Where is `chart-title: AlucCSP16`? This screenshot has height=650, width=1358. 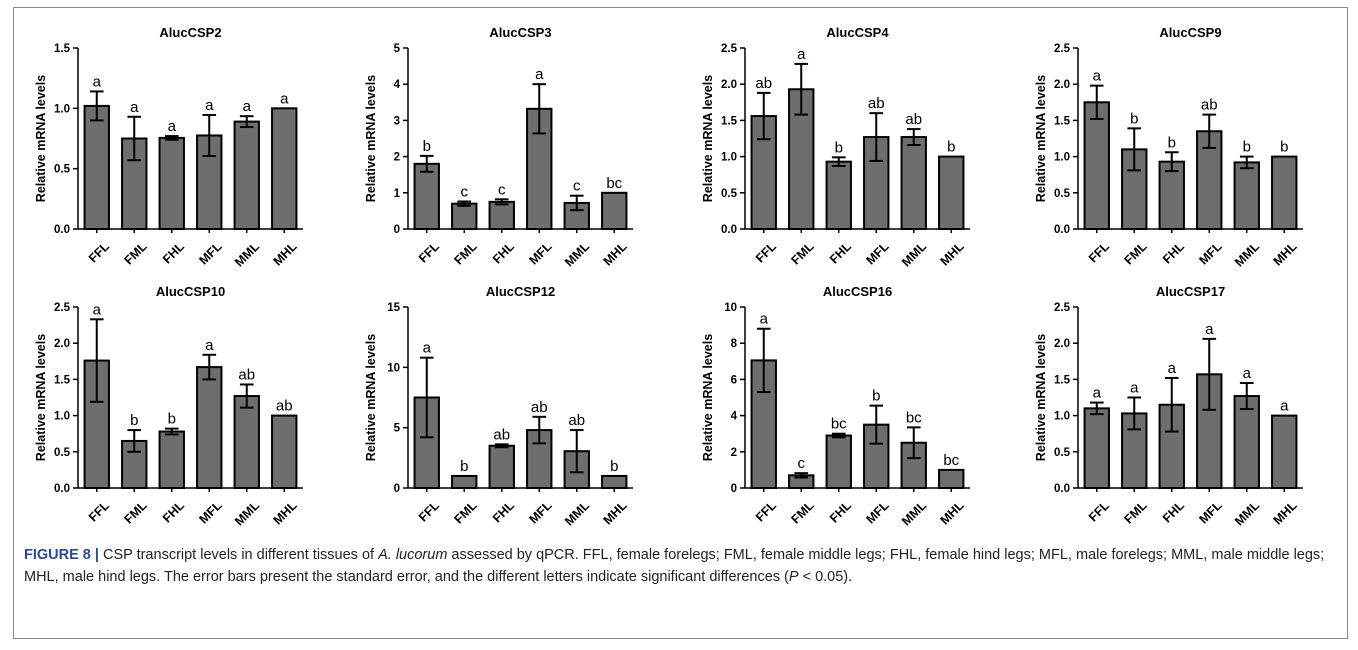 chart-title: AlucCSP16 is located at coordinates (857, 291).